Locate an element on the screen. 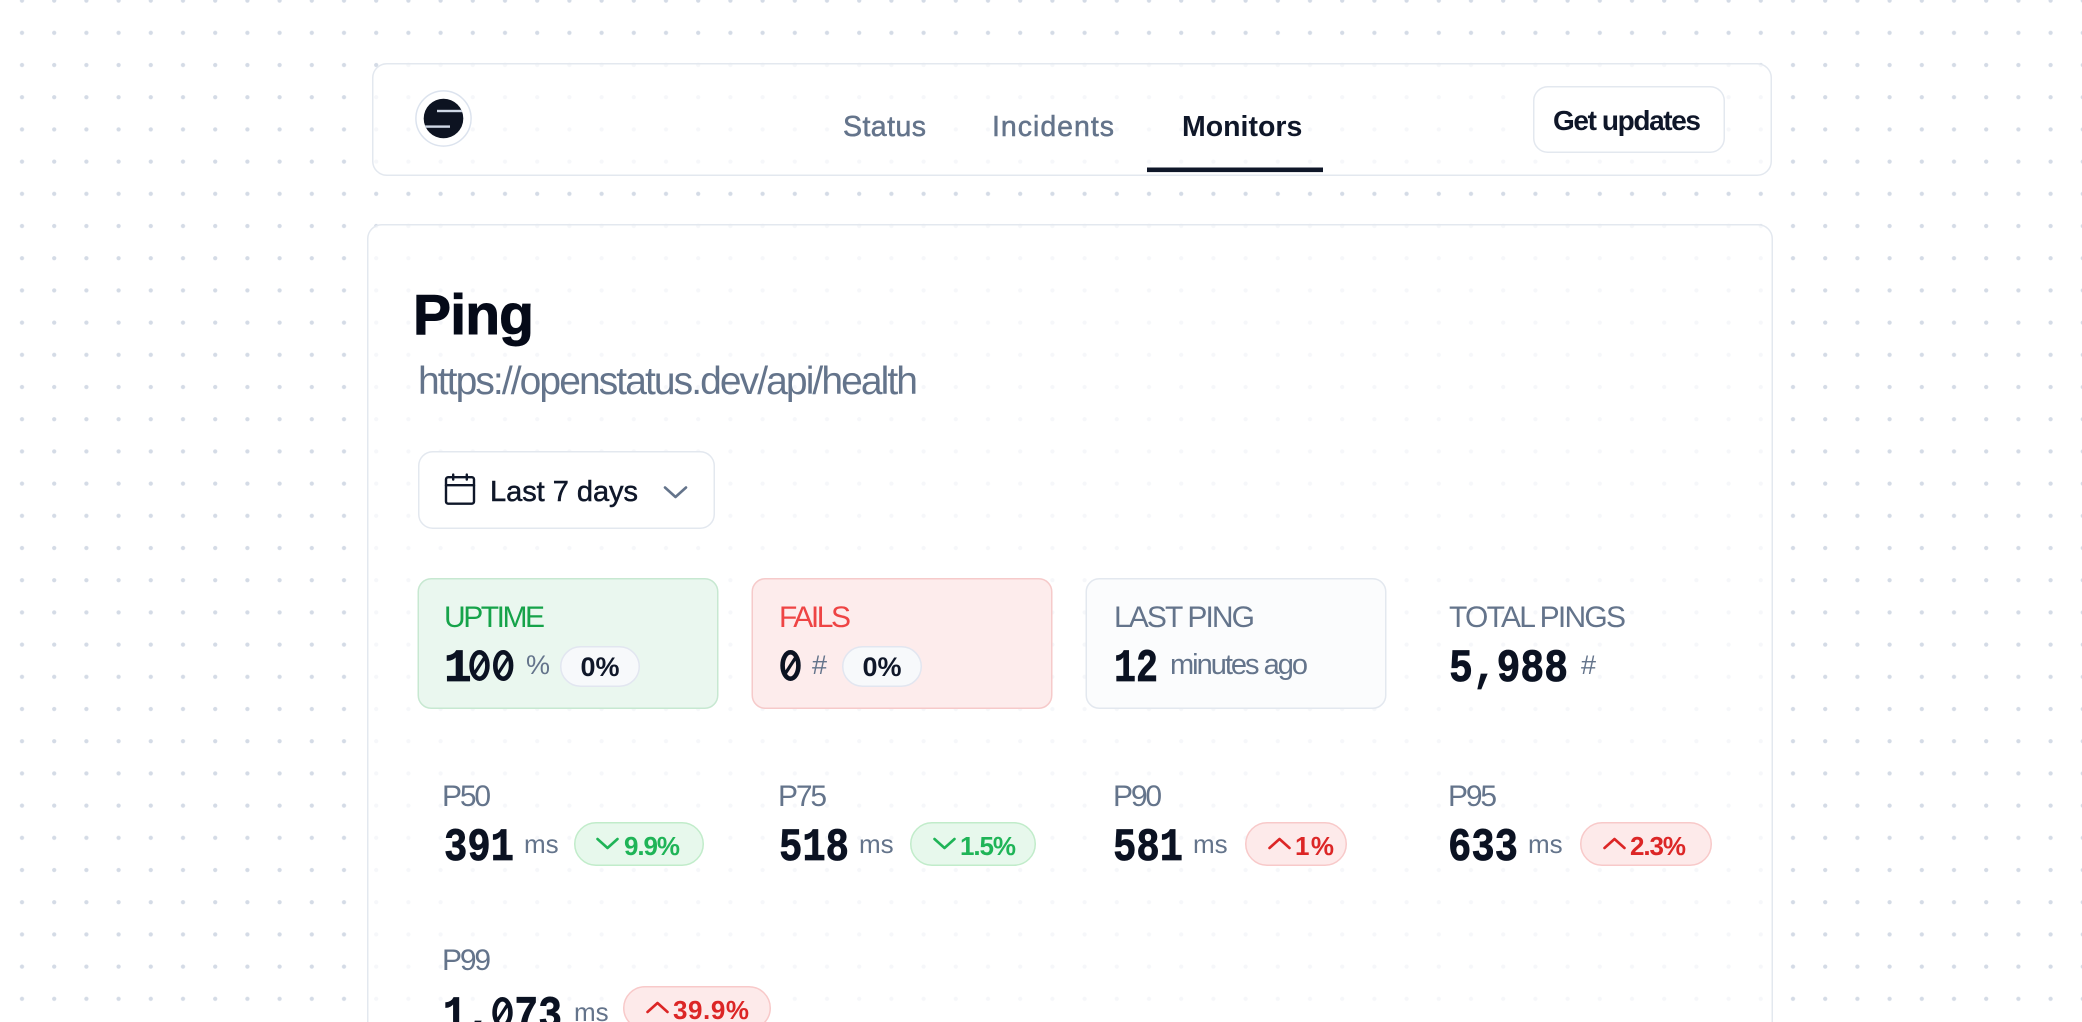 This screenshot has width=2082, height=1022. svg-text: 518 is located at coordinates (814, 848).